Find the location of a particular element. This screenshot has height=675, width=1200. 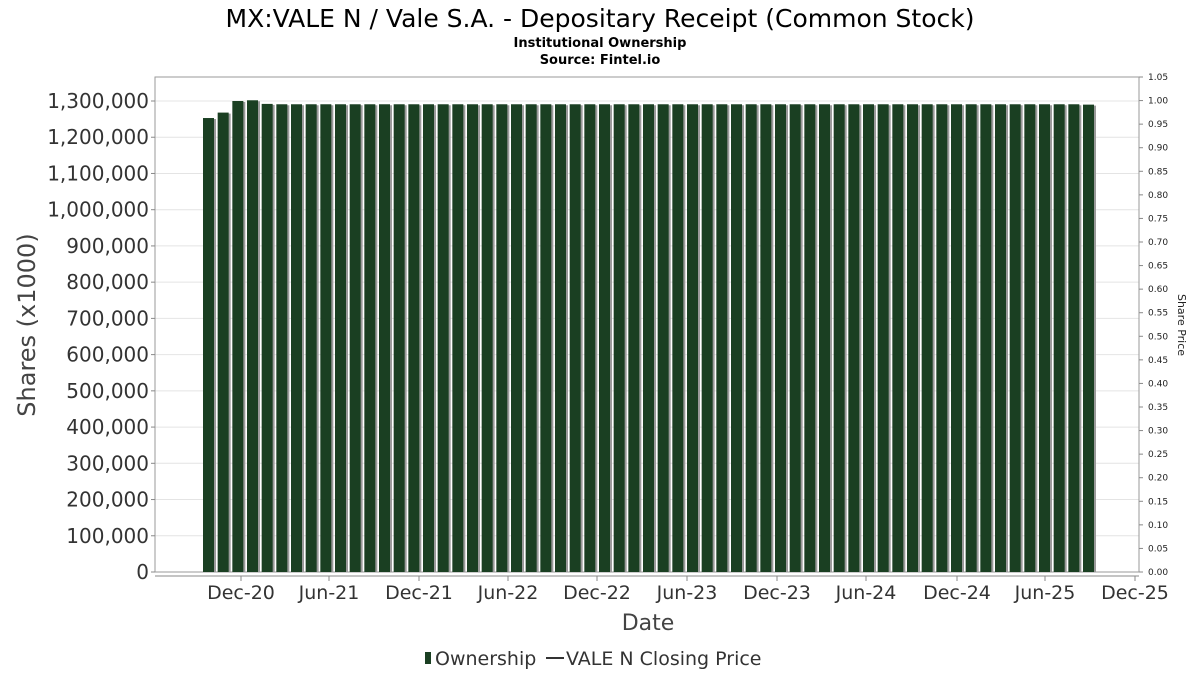

y2-tick-label: 0.55 is located at coordinates (1158, 314).